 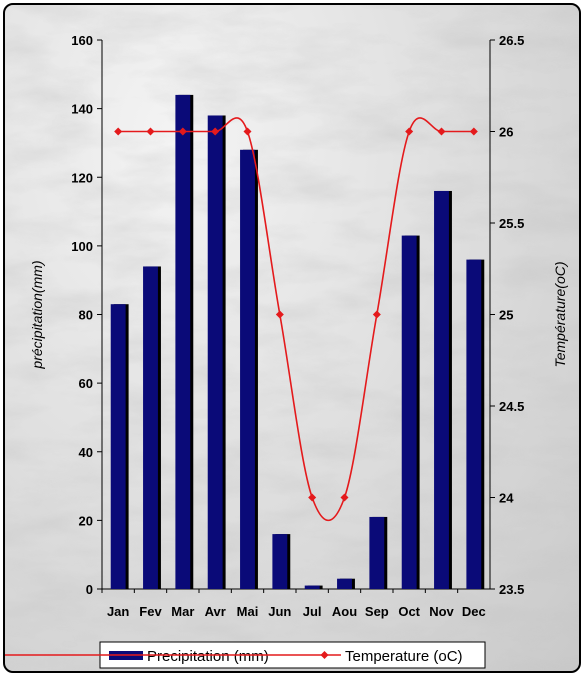 I want to click on x-tick-label: Mai, so click(x=248, y=611).